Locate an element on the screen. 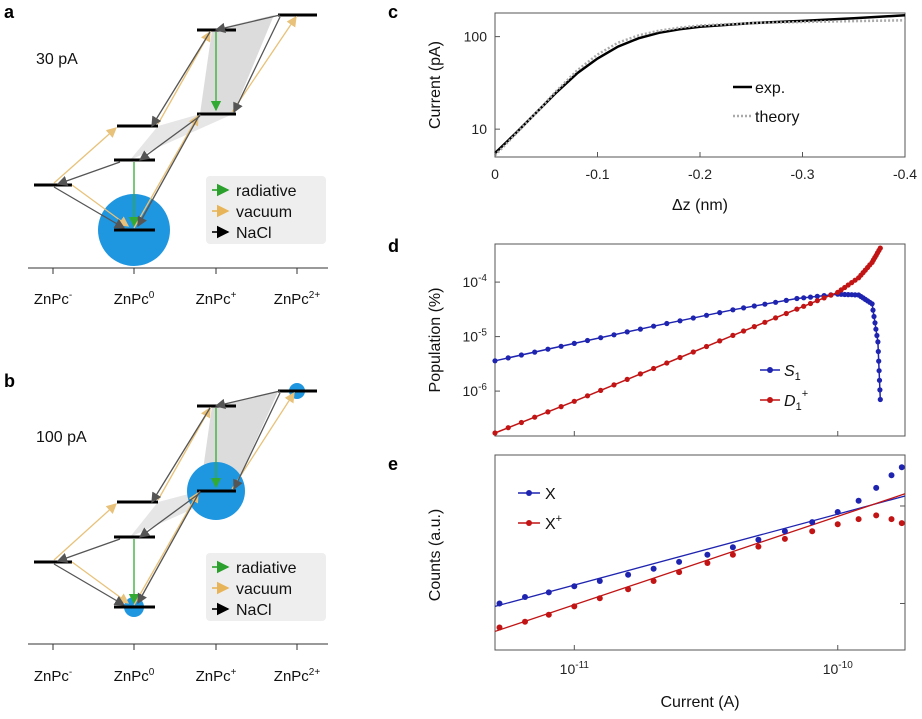  x-tick-label: -0.3 is located at coordinates (802, 174).